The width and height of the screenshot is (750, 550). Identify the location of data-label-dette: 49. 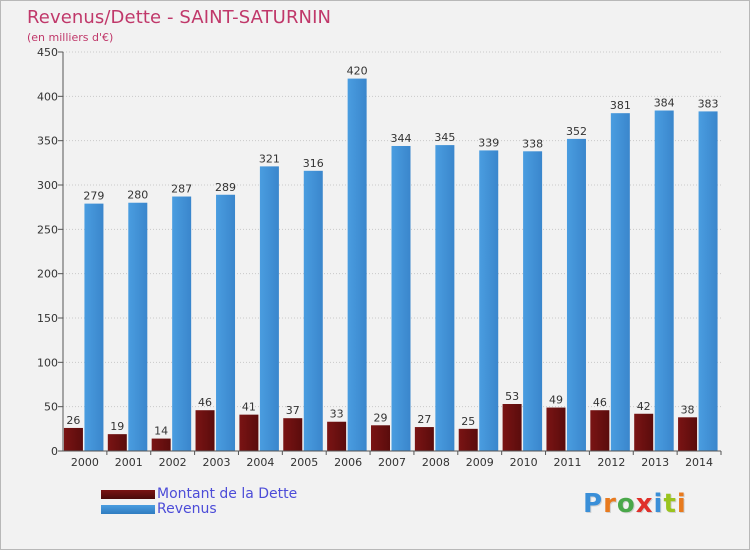
(556, 400).